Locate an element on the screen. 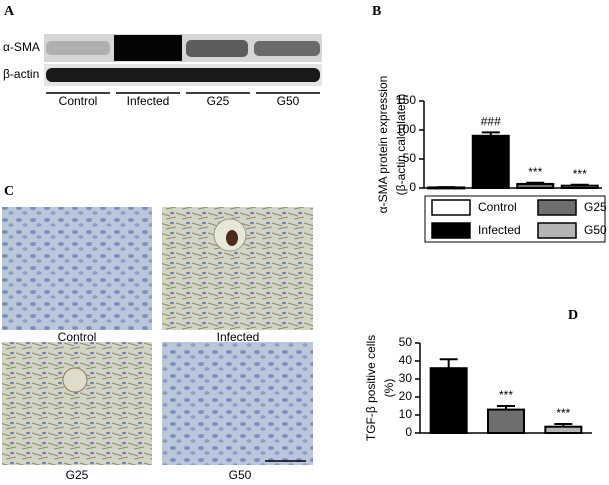 The height and width of the screenshot is (485, 609). panel-letter: C is located at coordinates (9, 191).